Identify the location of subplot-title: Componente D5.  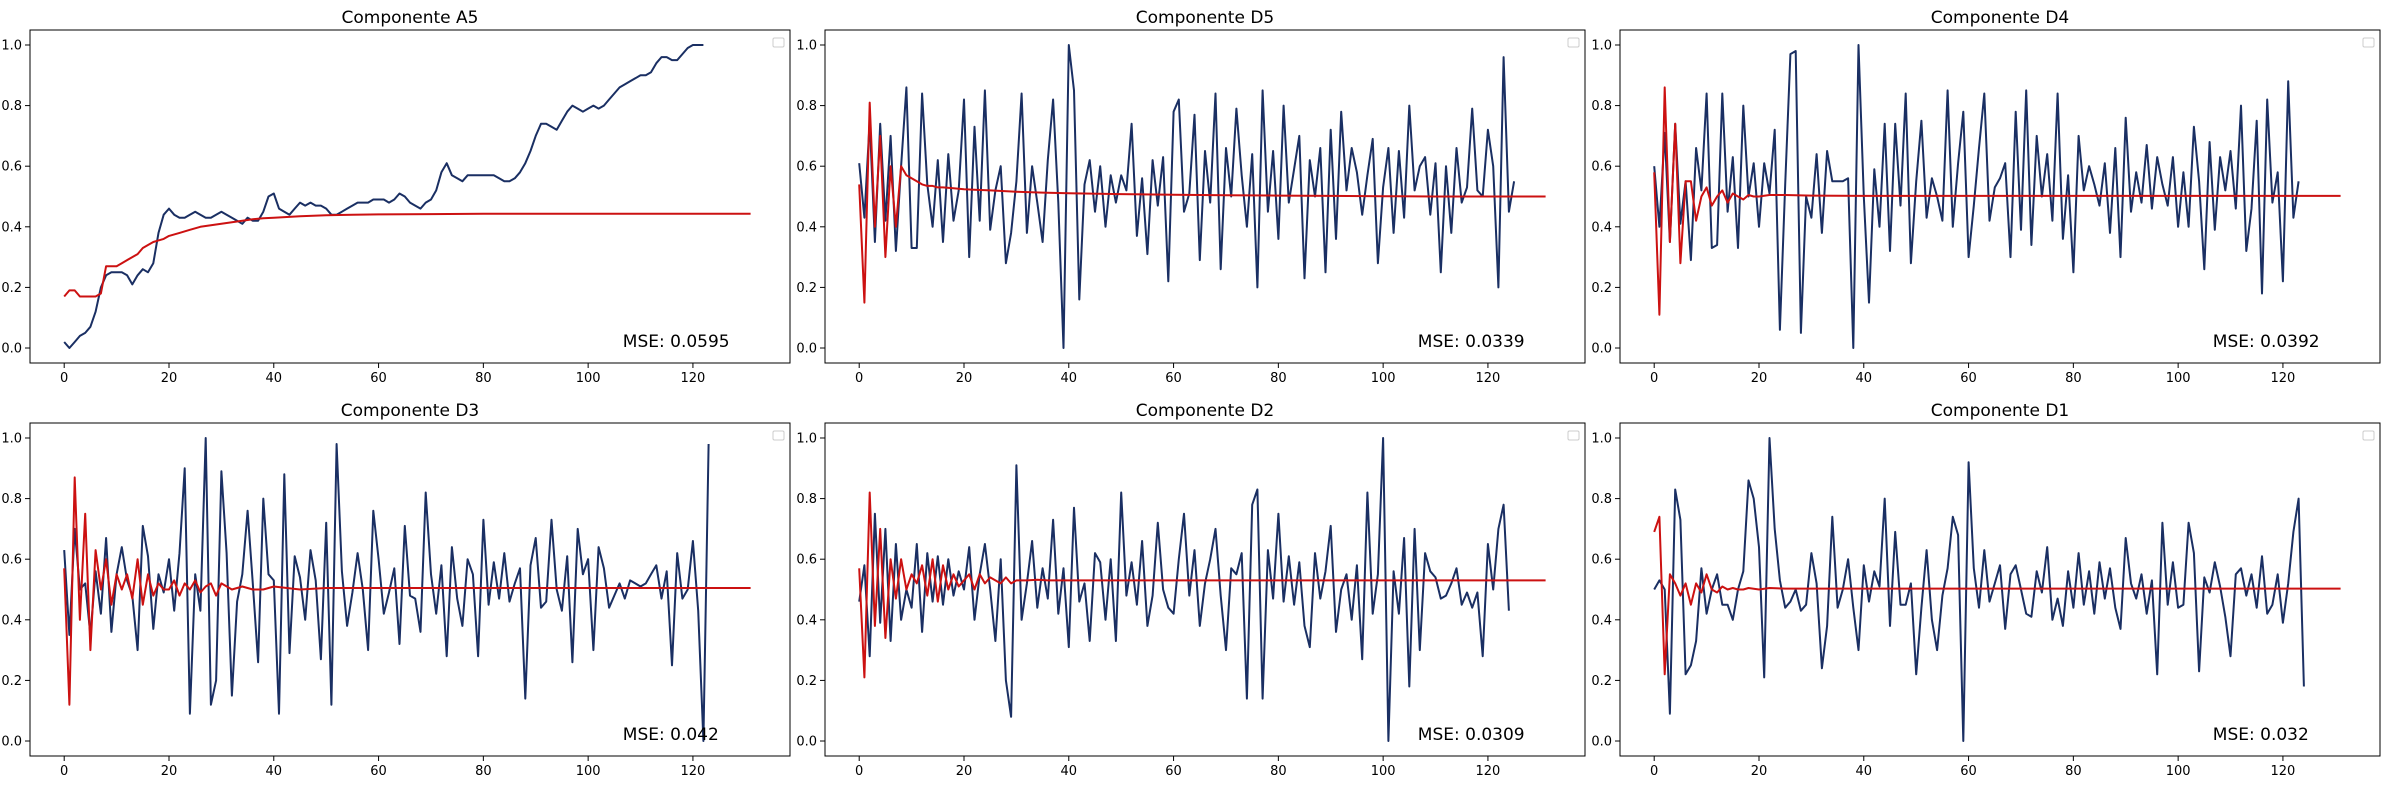
(1205, 18).